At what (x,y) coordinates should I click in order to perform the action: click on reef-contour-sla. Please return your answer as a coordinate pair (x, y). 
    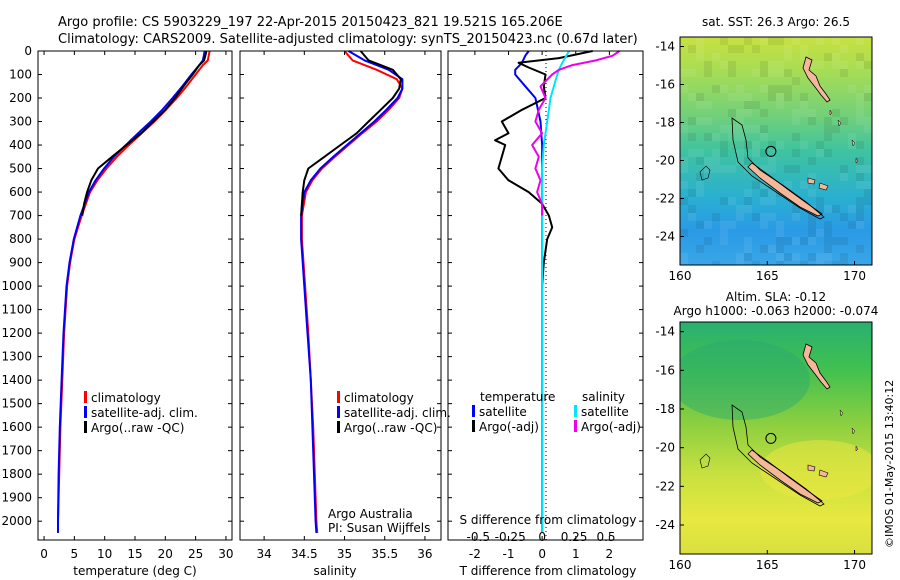
    Looking at the image, I should click on (705, 461).